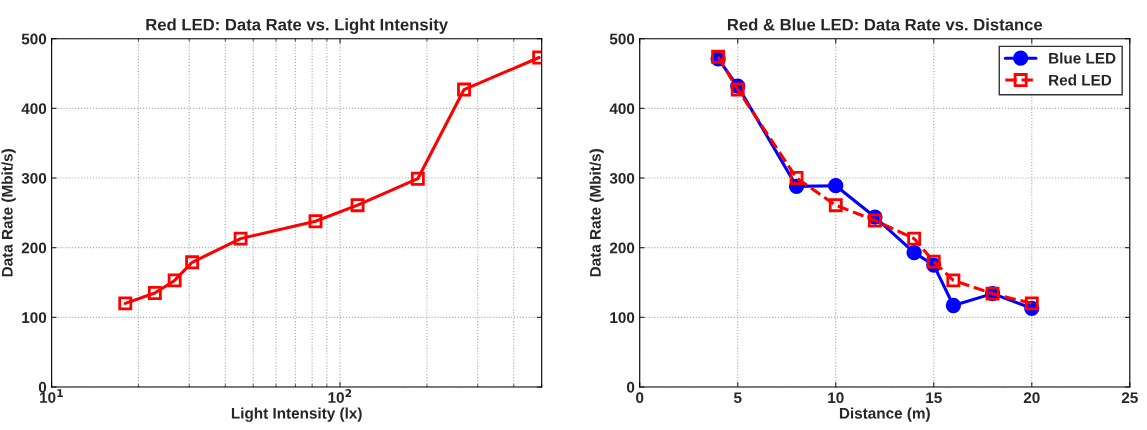 The height and width of the screenshot is (430, 1147). What do you see at coordinates (885, 24) in the screenshot?
I see `chart-title: Red & Blue LED: Data Rate vs. Distance` at bounding box center [885, 24].